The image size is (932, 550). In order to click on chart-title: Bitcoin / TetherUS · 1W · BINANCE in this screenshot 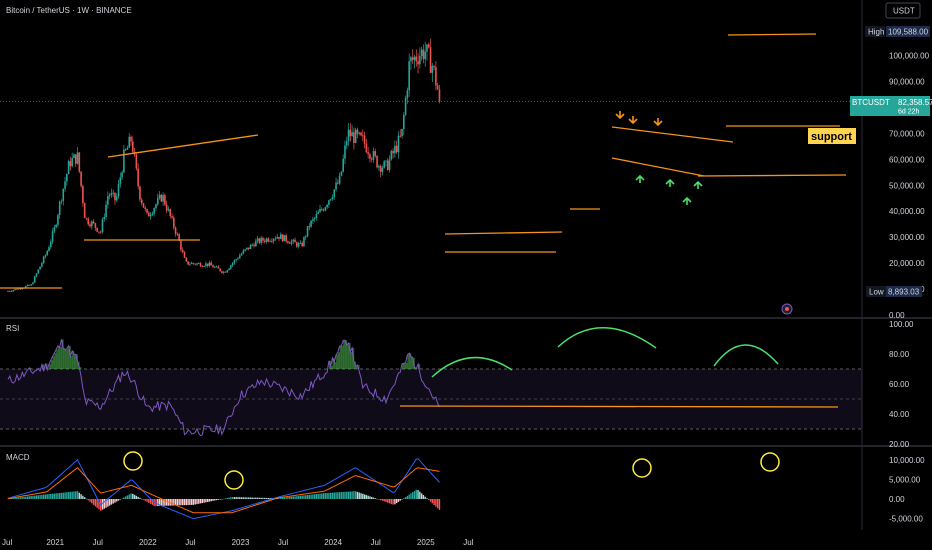, I will do `click(69, 10)`.